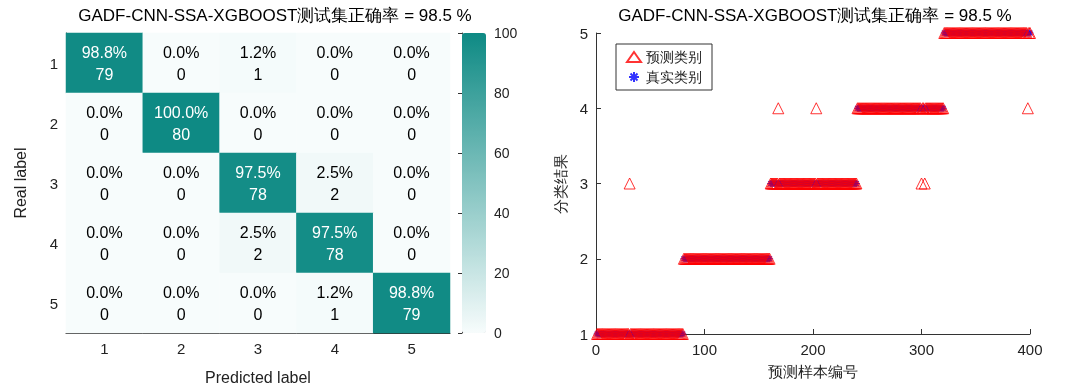 Image resolution: width=1080 pixels, height=392 pixels. I want to click on x-tick-label: 200, so click(813, 349).